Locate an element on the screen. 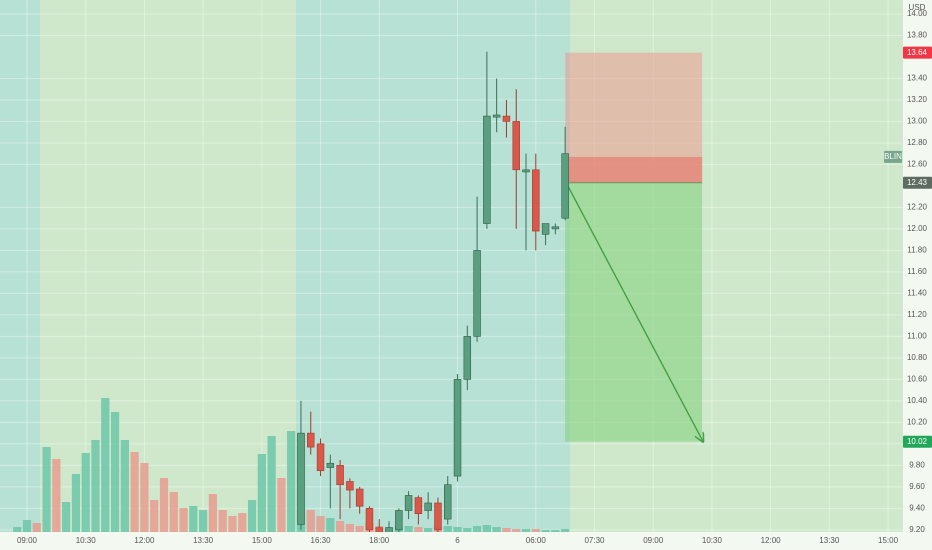 The height and width of the screenshot is (550, 932). short-position is located at coordinates (634, 247).